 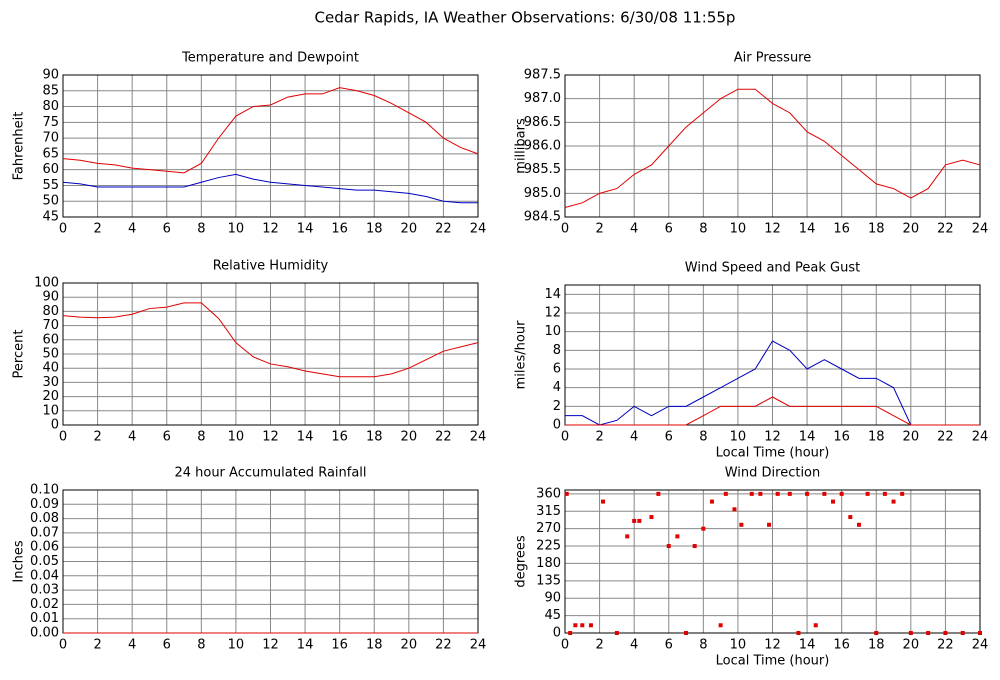 I want to click on y-tick-label: 100, so click(x=46, y=283).